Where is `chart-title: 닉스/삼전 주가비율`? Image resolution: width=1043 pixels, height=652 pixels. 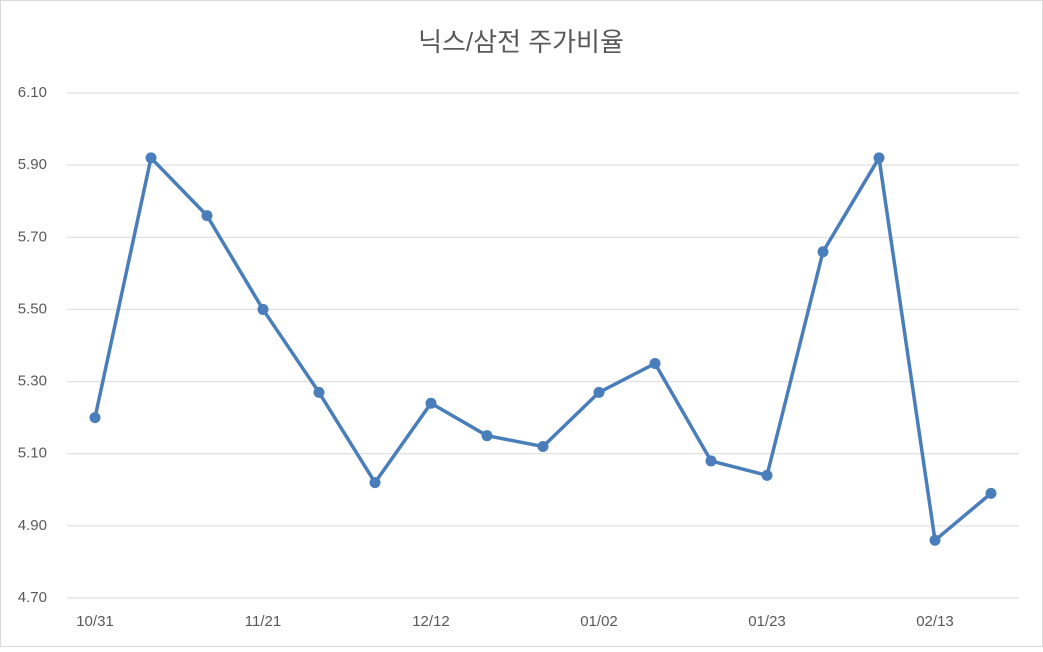 chart-title: 닉스/삼전 주가비율 is located at coordinates (521, 42).